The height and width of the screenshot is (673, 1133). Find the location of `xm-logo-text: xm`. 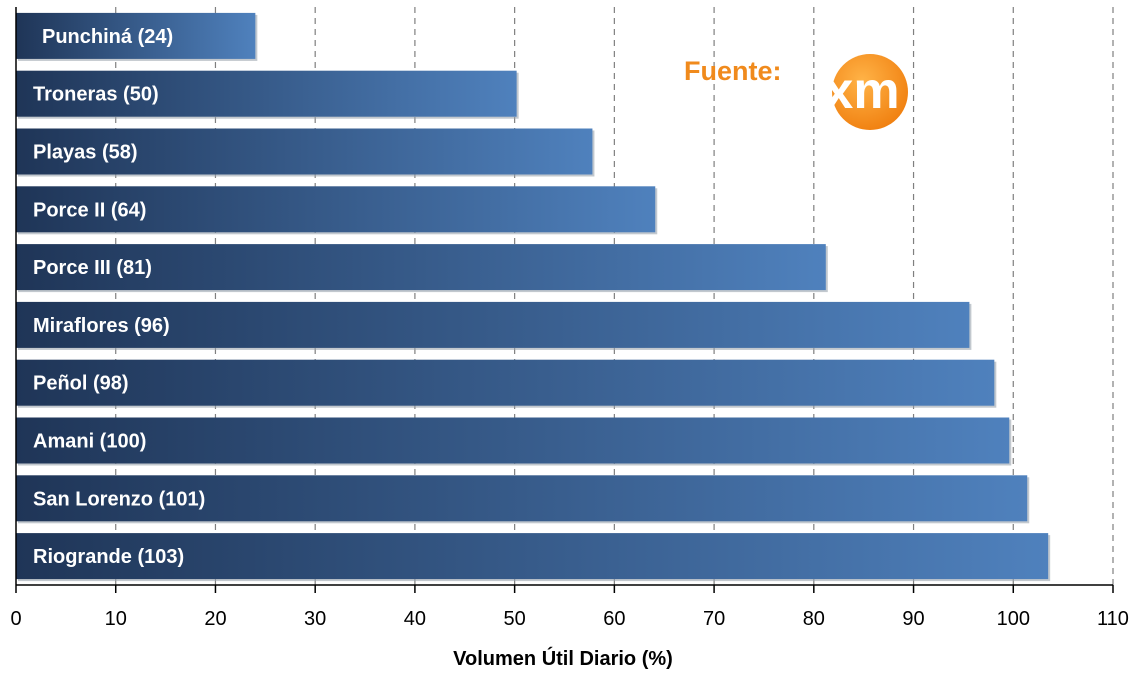

xm-logo-text: xm is located at coordinates (861, 91).